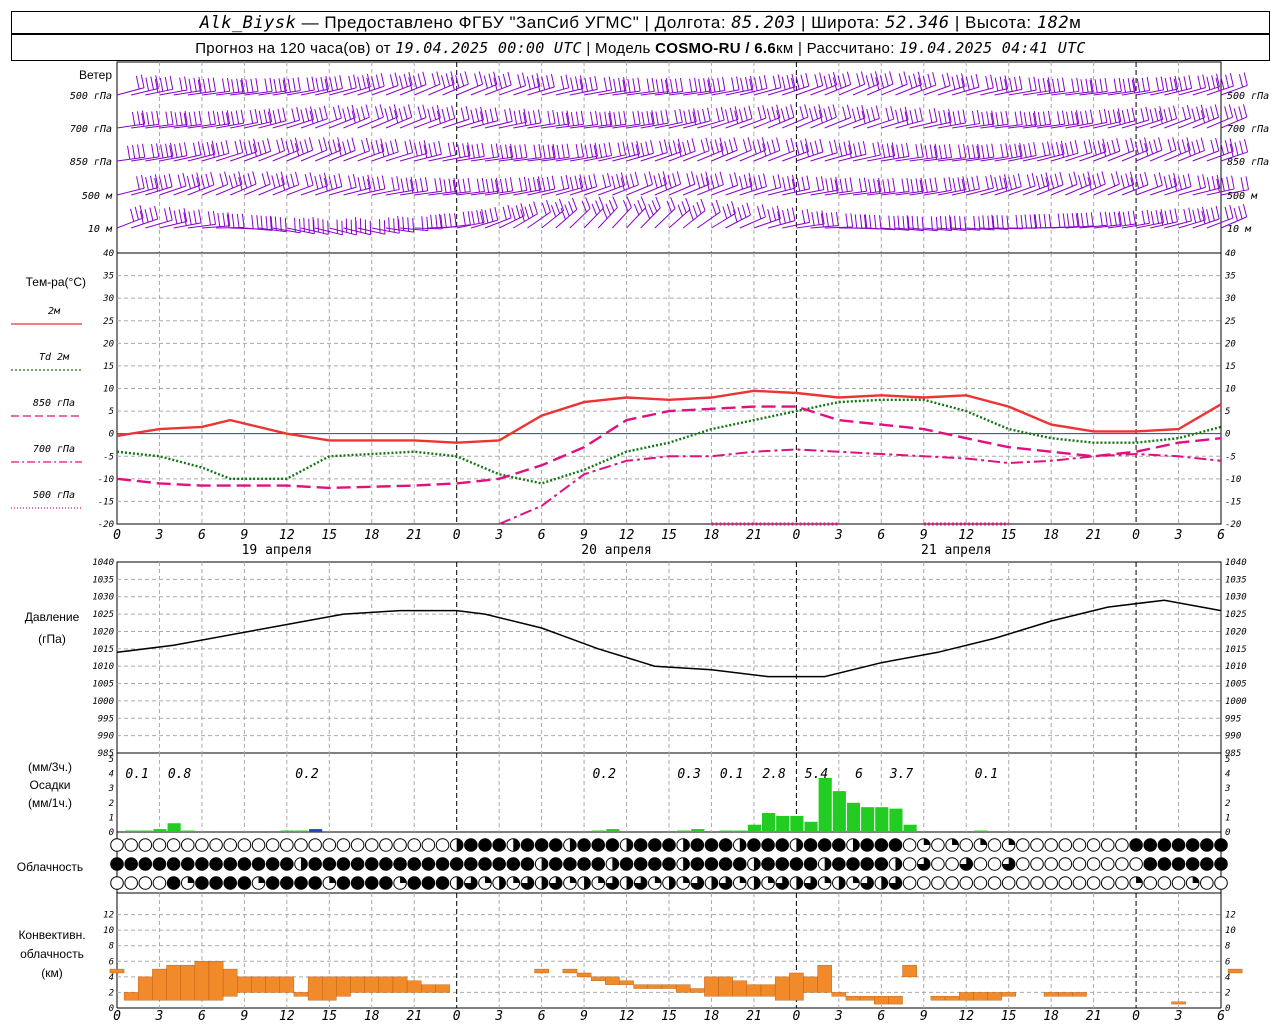  I want to click on precip-tick-right: 1, so click(1227, 818).